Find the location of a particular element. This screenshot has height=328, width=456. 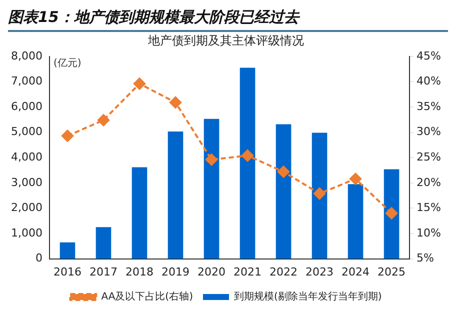

legend-label: AA及以下占比(右轴) is located at coordinates (147, 296).